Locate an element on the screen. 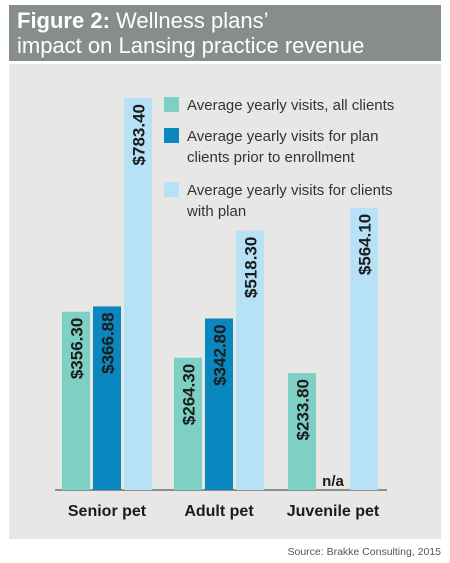  data-label: $356.30 is located at coordinates (77, 348).